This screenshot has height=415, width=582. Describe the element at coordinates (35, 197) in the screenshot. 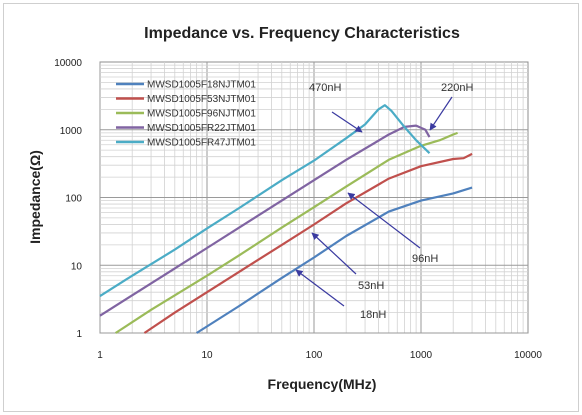

I see `y-axis-label: Impedance(Ω)` at that location.